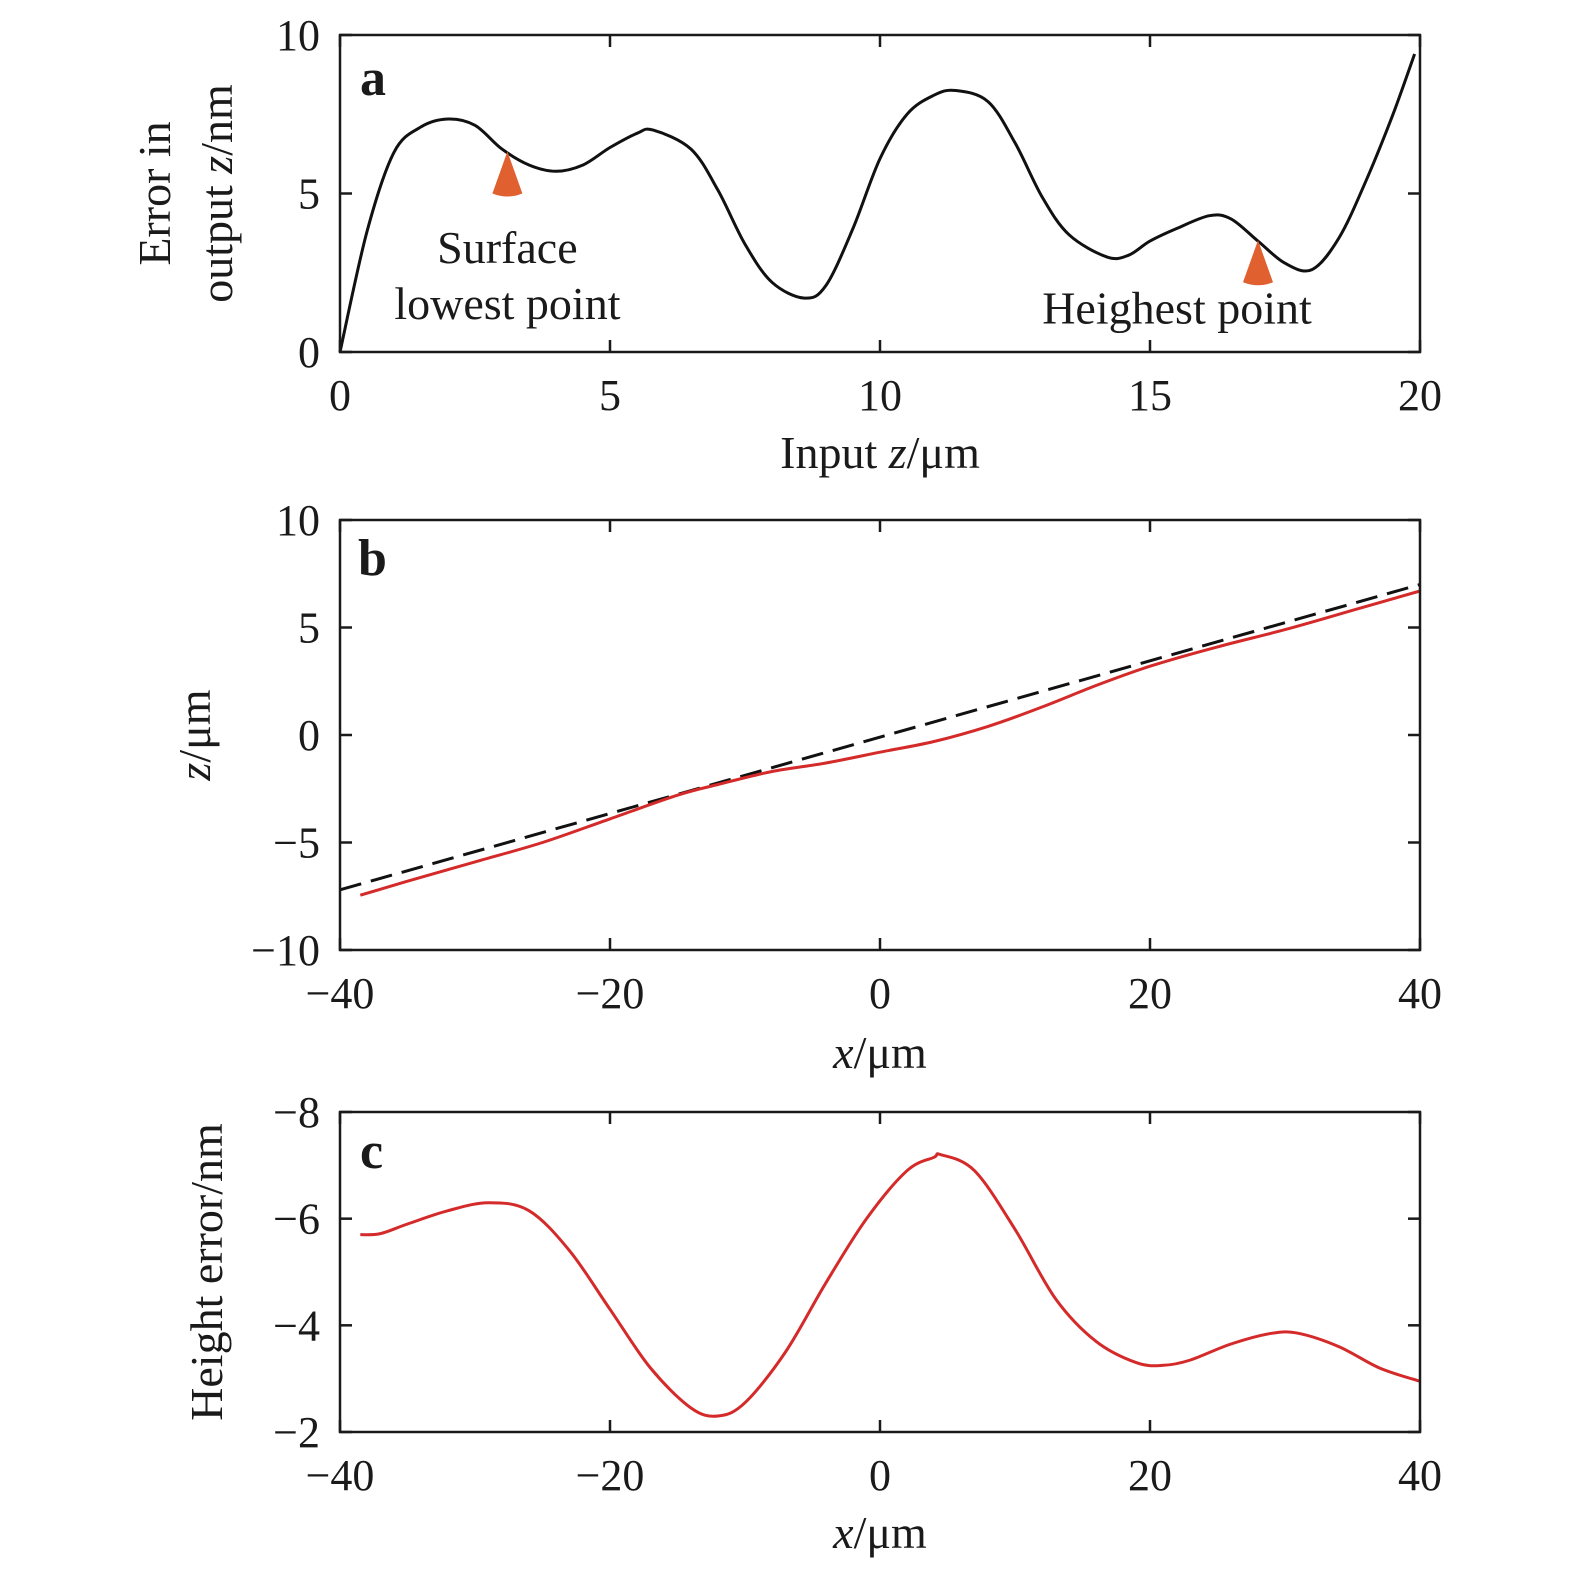  I want to click on y-tick-label: −4, so click(296, 1325).